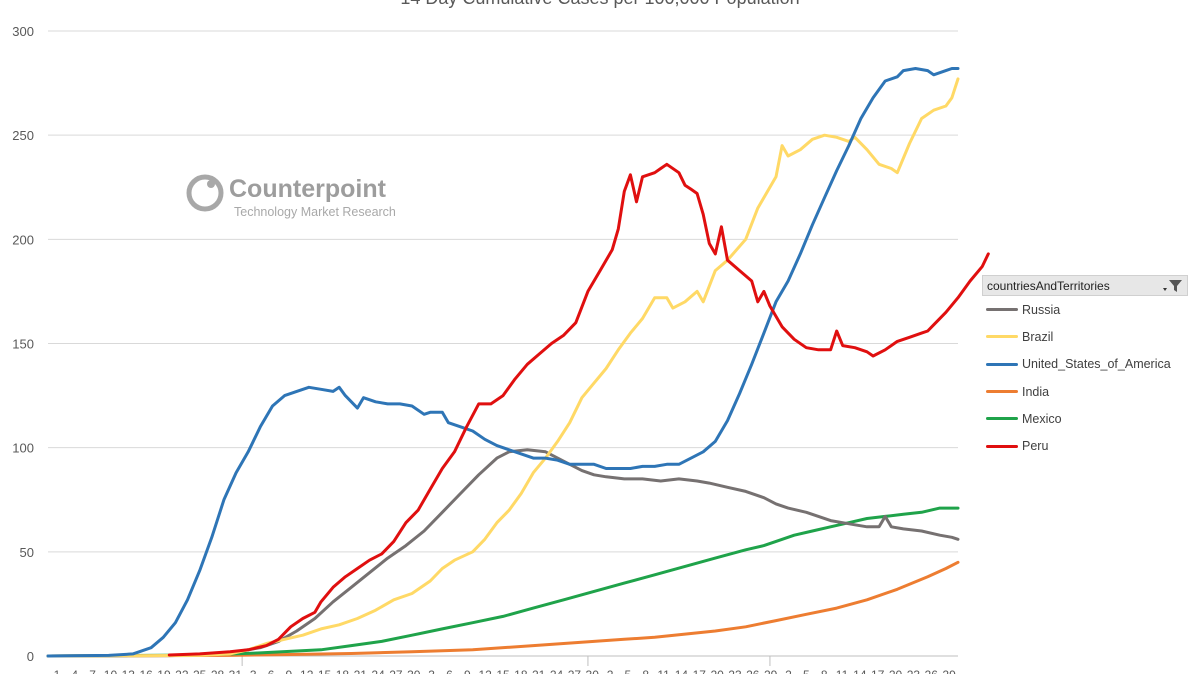 The width and height of the screenshot is (1198, 674). I want to click on y-tick-label: 300, so click(23, 31).